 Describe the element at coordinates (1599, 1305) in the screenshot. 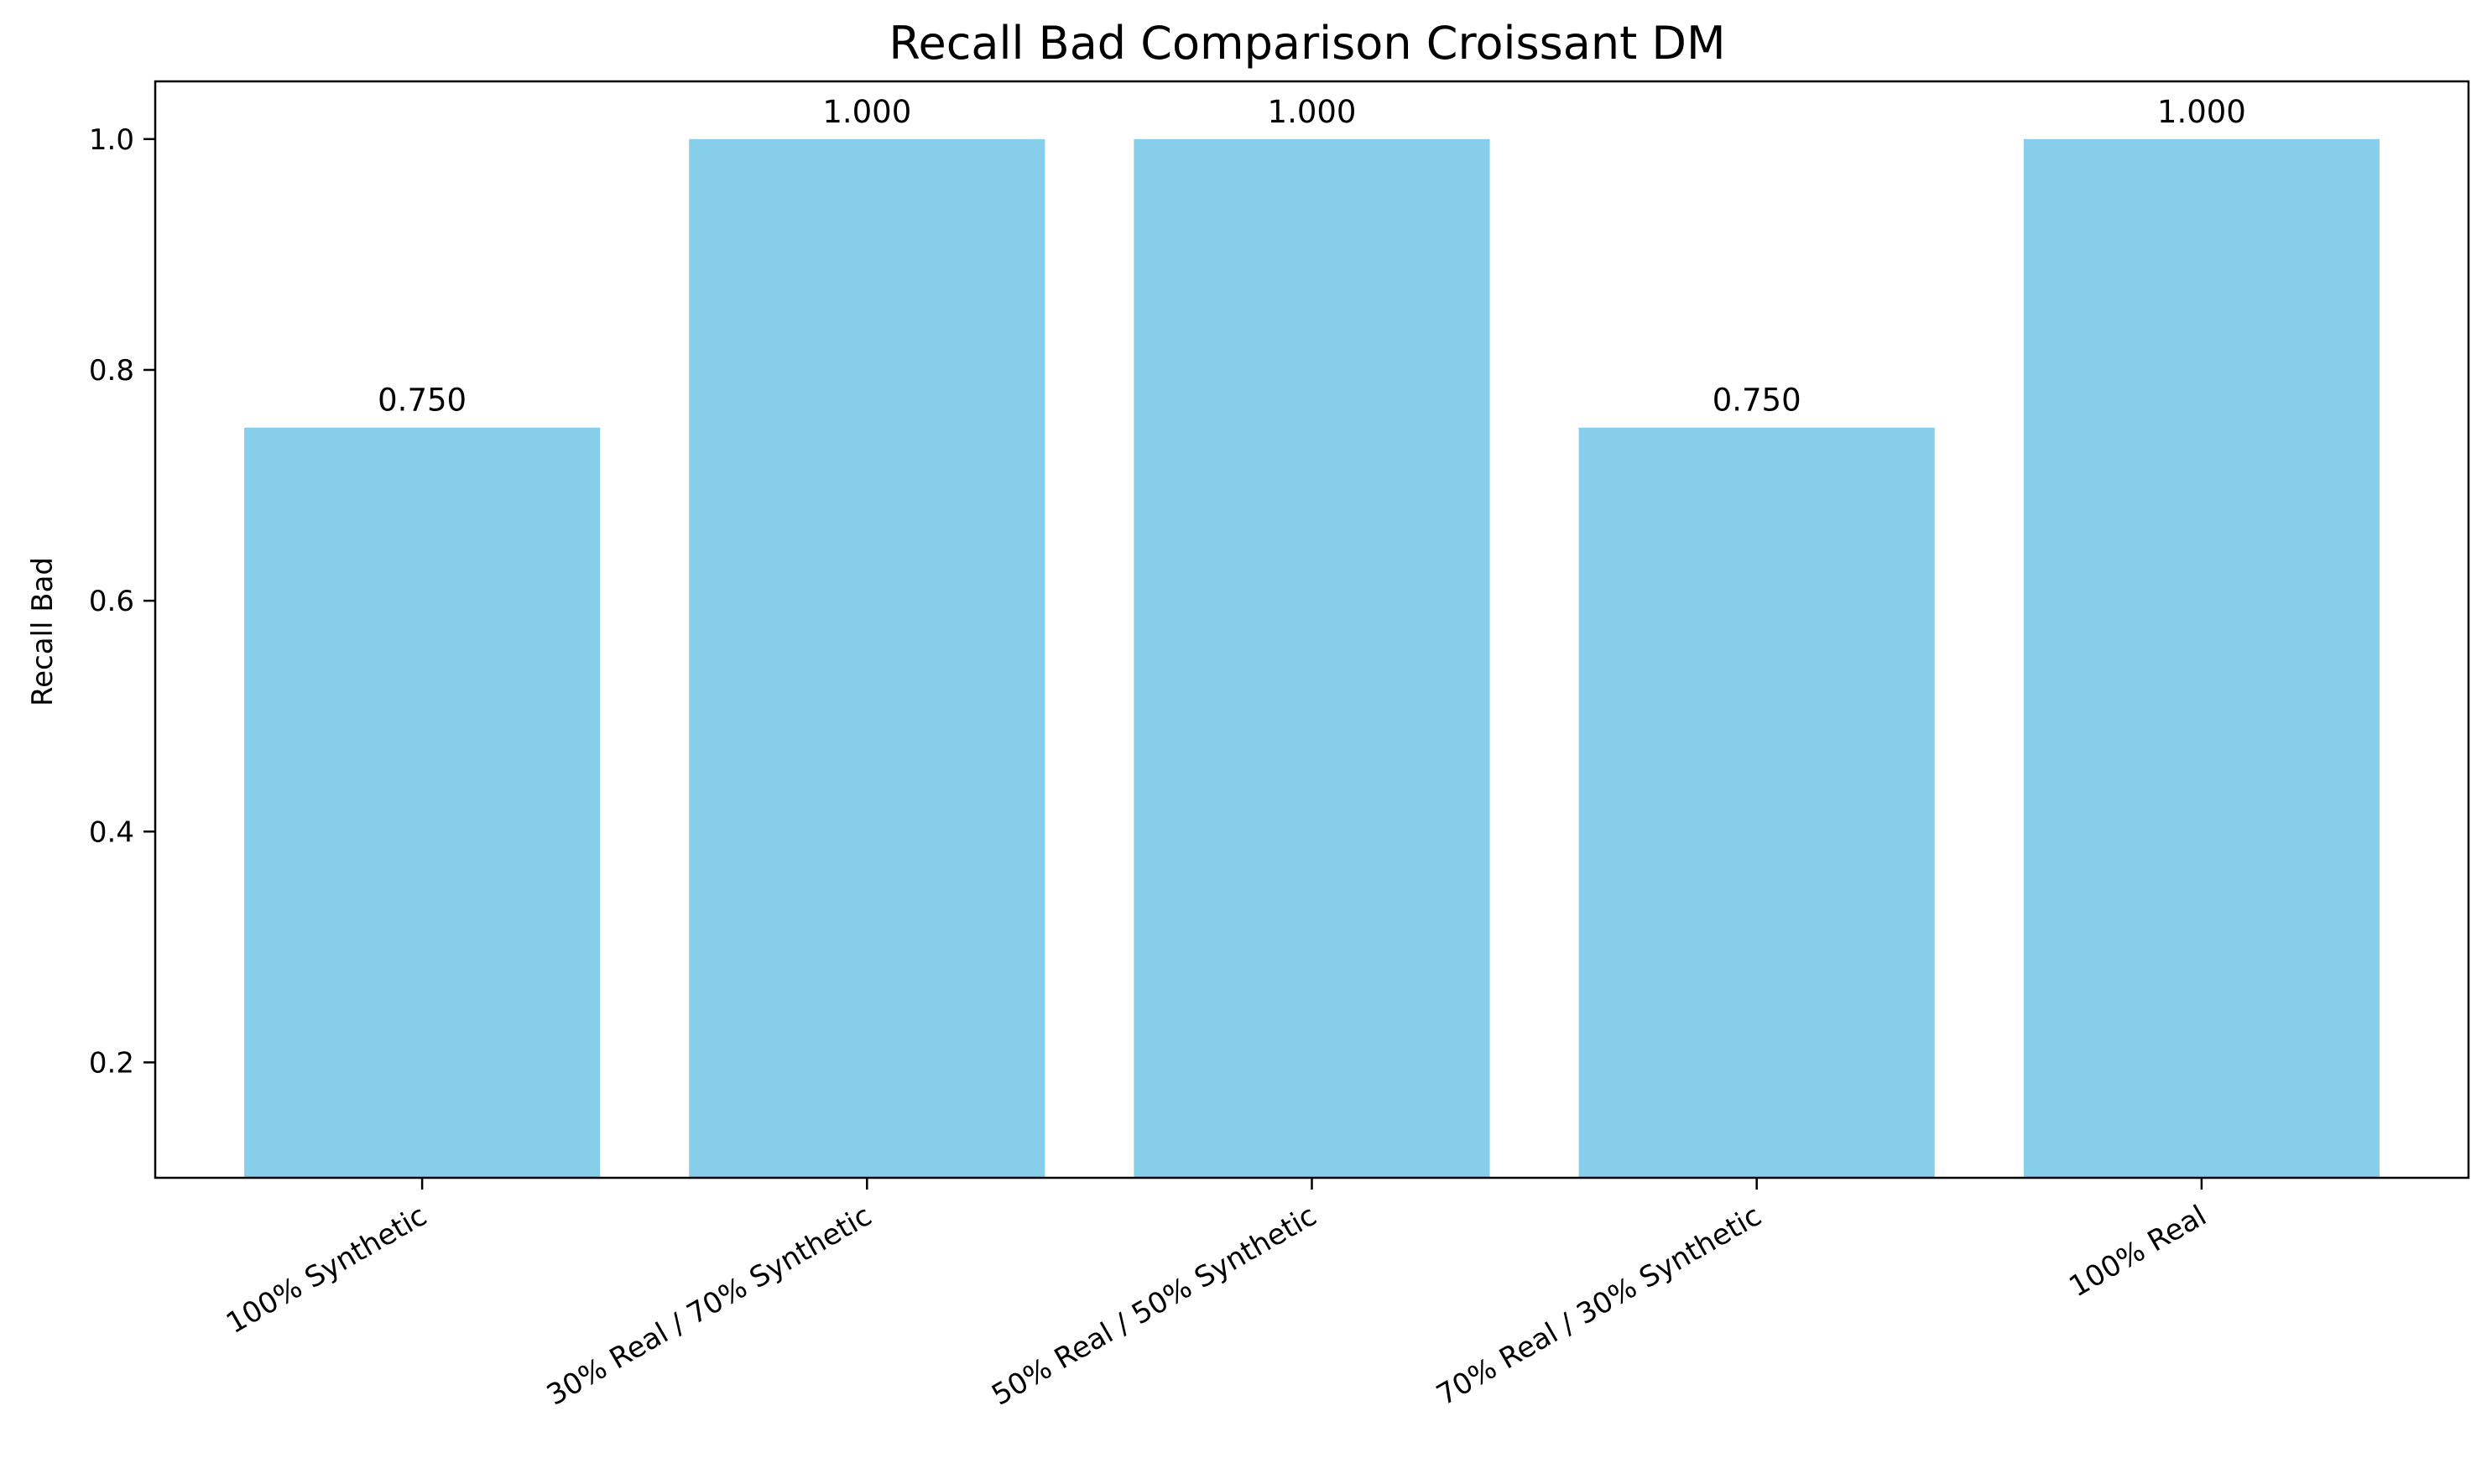

I see `x-tick-label: 70% Real / 30% Synthetic` at that location.